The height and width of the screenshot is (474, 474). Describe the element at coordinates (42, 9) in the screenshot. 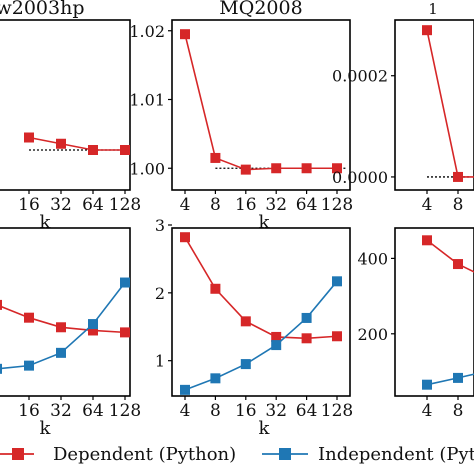

I see `chart-title: w2003hp` at that location.